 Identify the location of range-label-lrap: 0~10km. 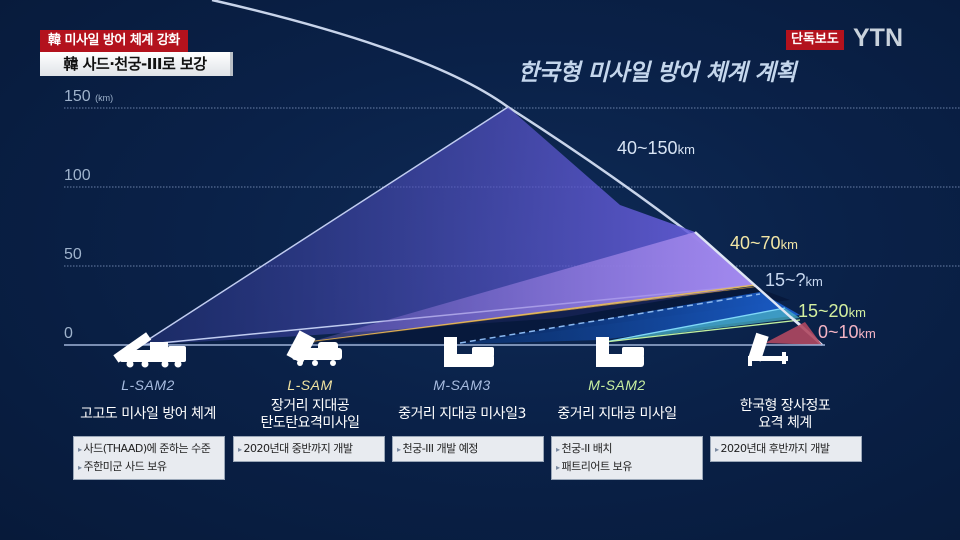
(847, 332).